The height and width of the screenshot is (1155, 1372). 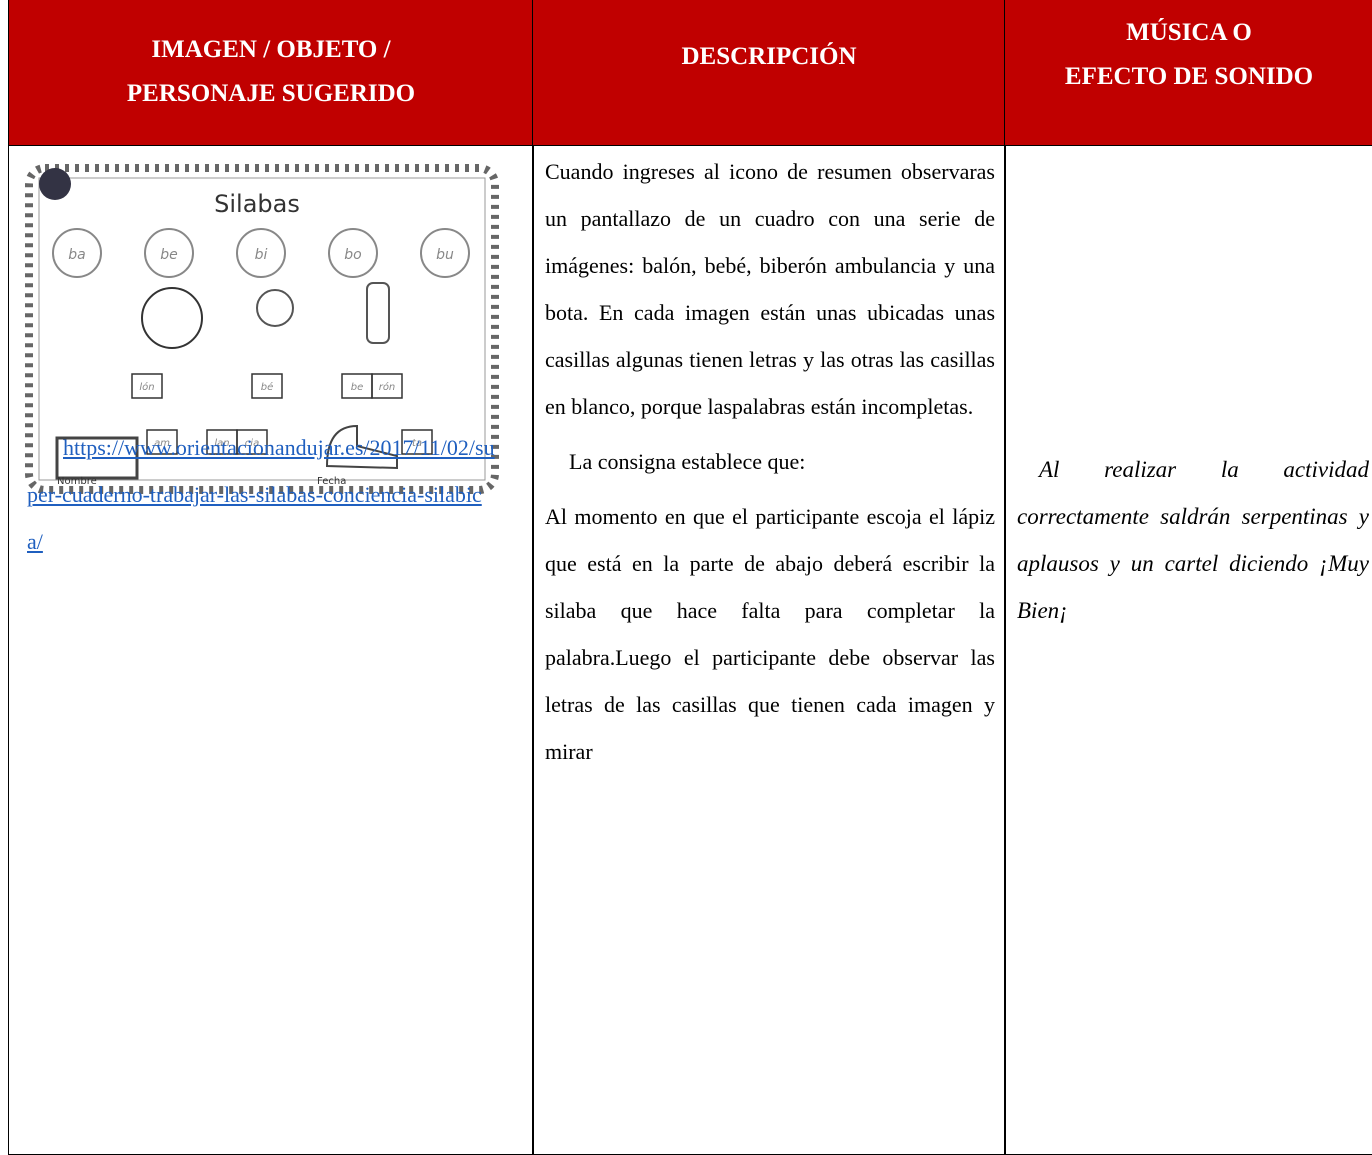 What do you see at coordinates (257, 204) in the screenshot?
I see `worksheet-title: Silabas` at bounding box center [257, 204].